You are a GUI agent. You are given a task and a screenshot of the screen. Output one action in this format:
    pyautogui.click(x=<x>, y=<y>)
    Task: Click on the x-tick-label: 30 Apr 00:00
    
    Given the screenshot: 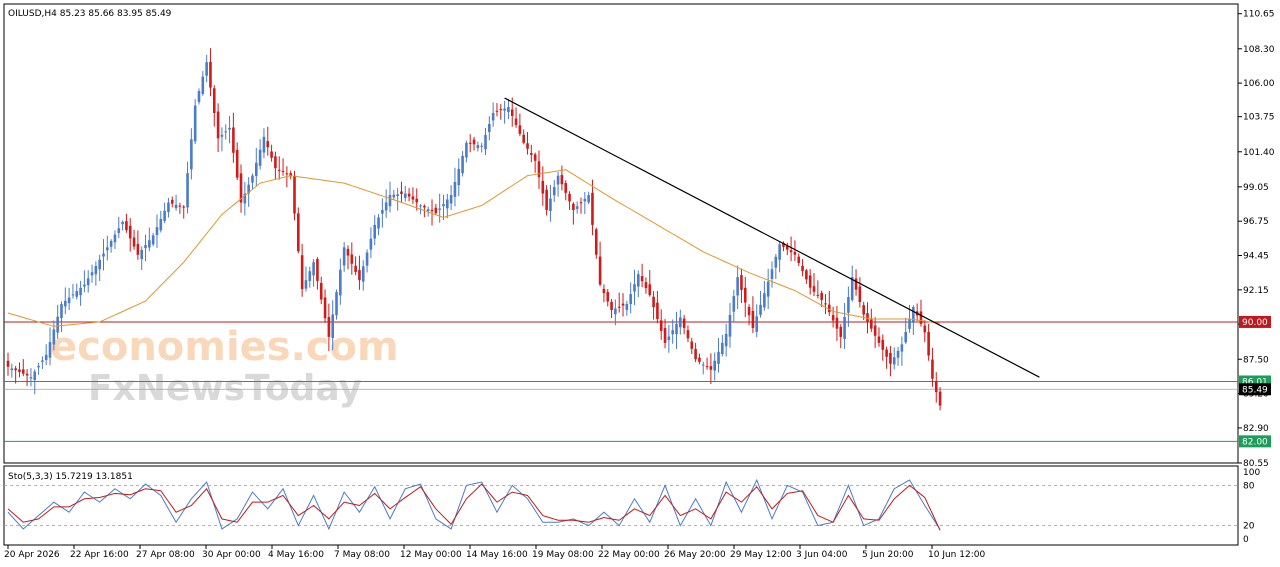 What is the action you would take?
    pyautogui.click(x=231, y=555)
    